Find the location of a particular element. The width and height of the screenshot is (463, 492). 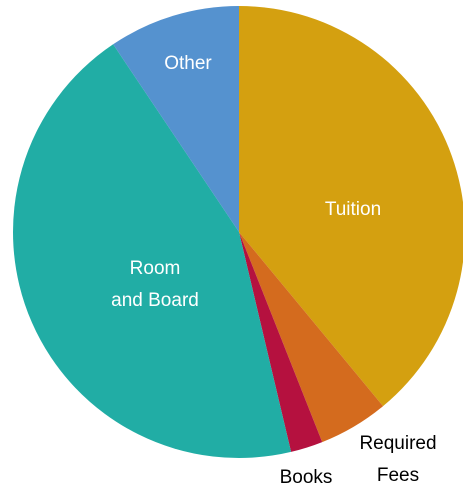

slice-label: Room and Board is located at coordinates (155, 284).